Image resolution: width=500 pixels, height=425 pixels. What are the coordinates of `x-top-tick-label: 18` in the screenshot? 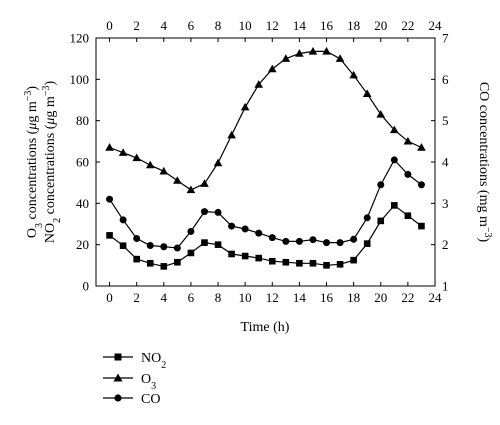 It's located at (353, 25).